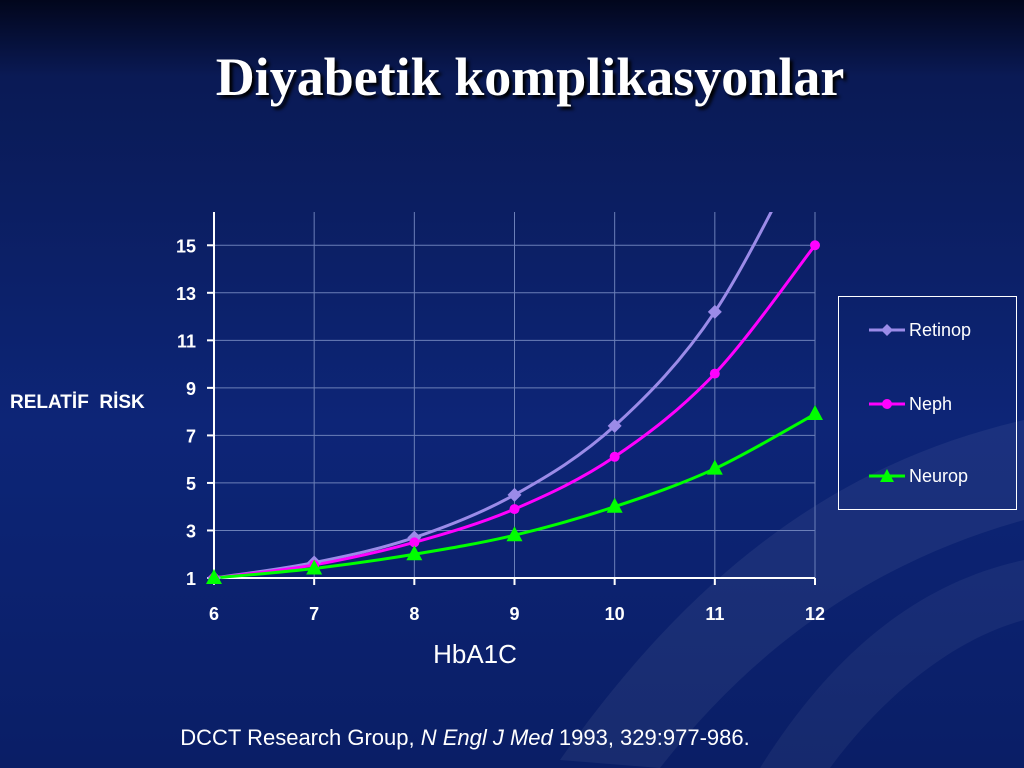 The width and height of the screenshot is (1024, 768). I want to click on y-tick-label: 7, so click(191, 436).